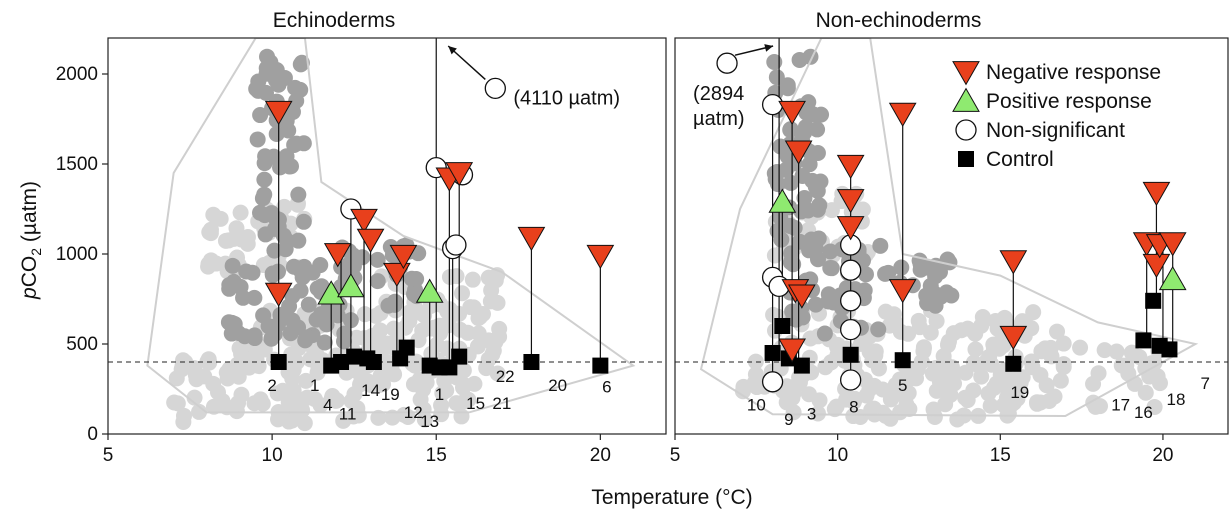  What do you see at coordinates (1020, 159) in the screenshot?
I see `legend-label: Control` at bounding box center [1020, 159].